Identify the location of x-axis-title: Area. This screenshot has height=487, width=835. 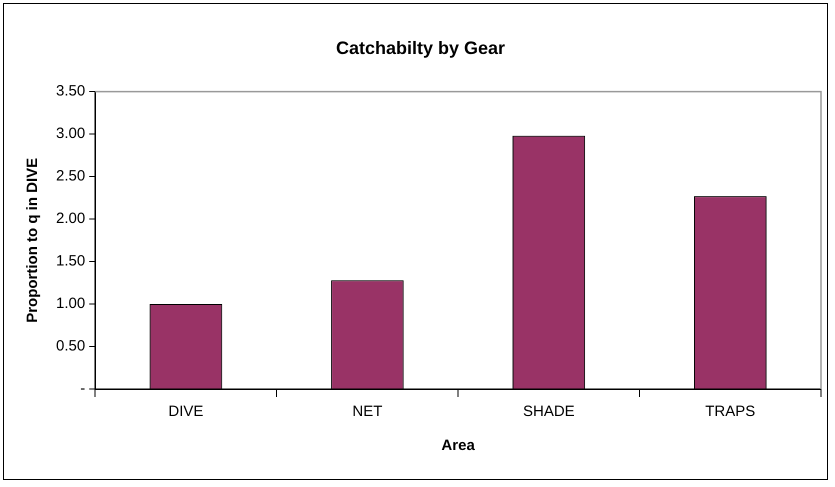
(458, 445).